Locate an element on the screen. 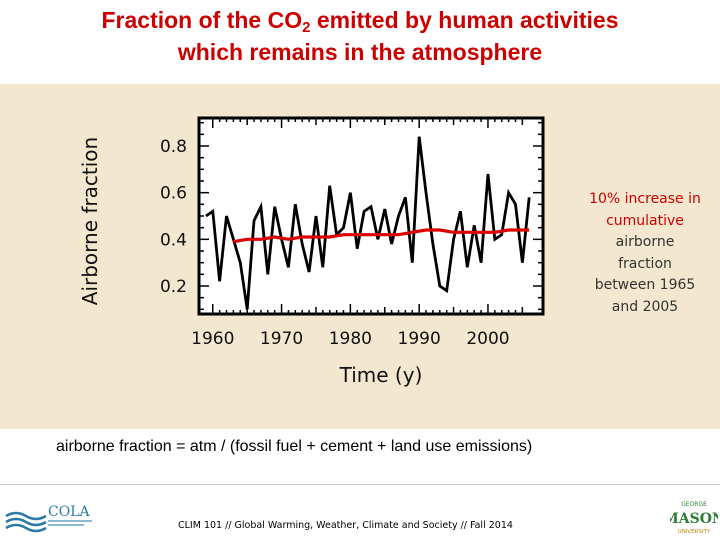 The height and width of the screenshot is (540, 720). annotation-line-2: cumulative is located at coordinates (645, 220).